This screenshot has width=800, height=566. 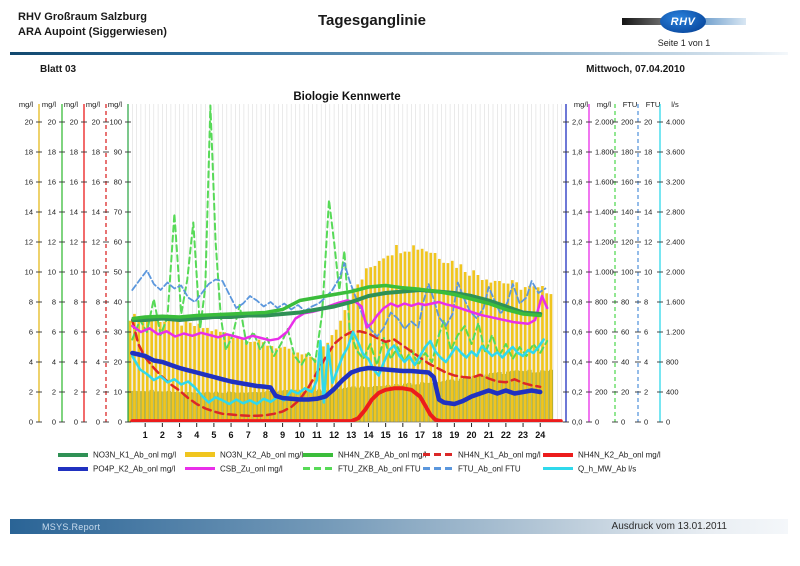 I want to click on svg-text: 22, so click(x=506, y=435).